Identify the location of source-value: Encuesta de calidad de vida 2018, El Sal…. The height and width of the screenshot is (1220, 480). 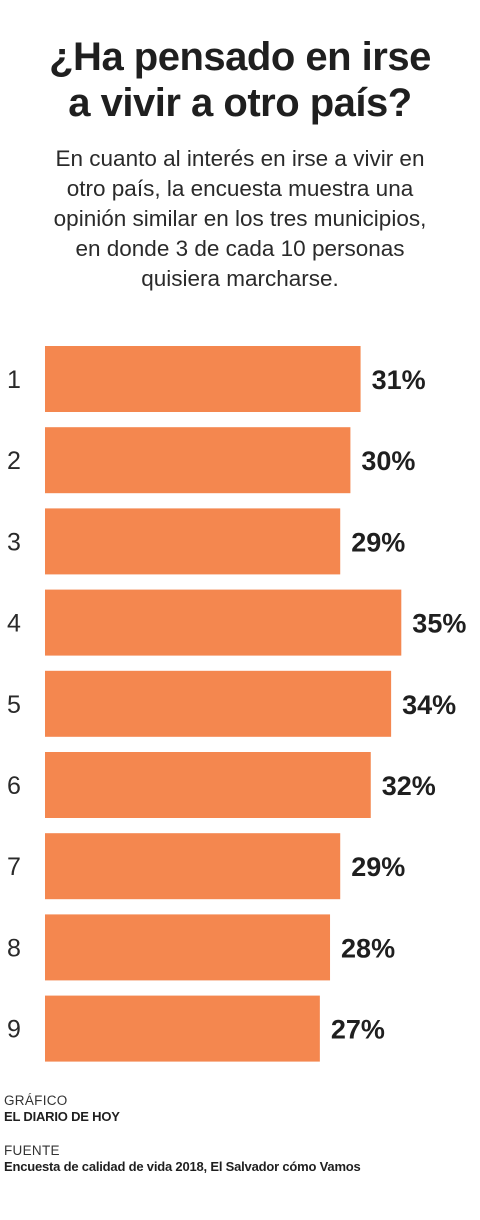
(182, 1166).